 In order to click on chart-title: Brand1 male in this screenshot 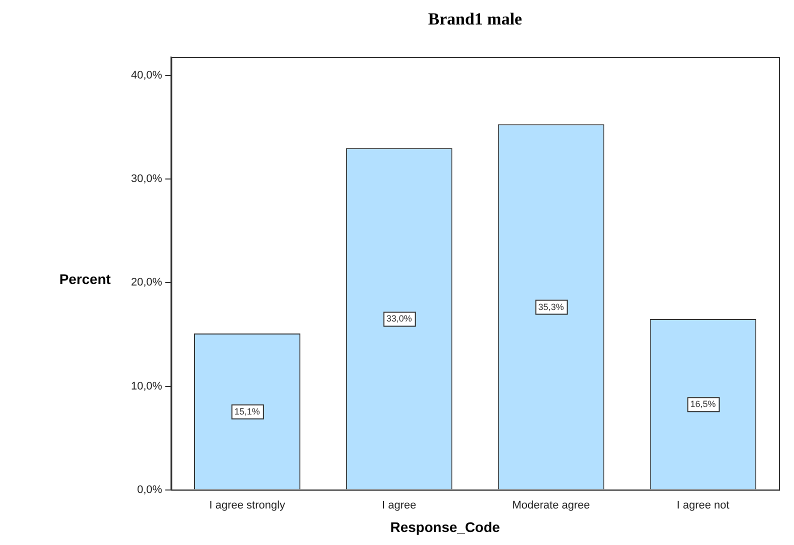, I will do `click(475, 18)`.